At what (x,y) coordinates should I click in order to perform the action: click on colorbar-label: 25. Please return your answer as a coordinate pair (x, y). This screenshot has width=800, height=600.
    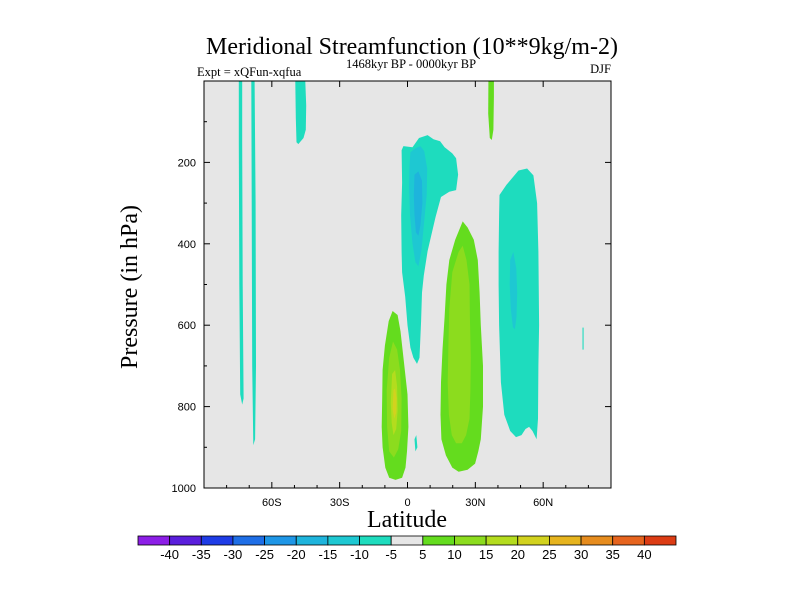
    Looking at the image, I should click on (549, 554).